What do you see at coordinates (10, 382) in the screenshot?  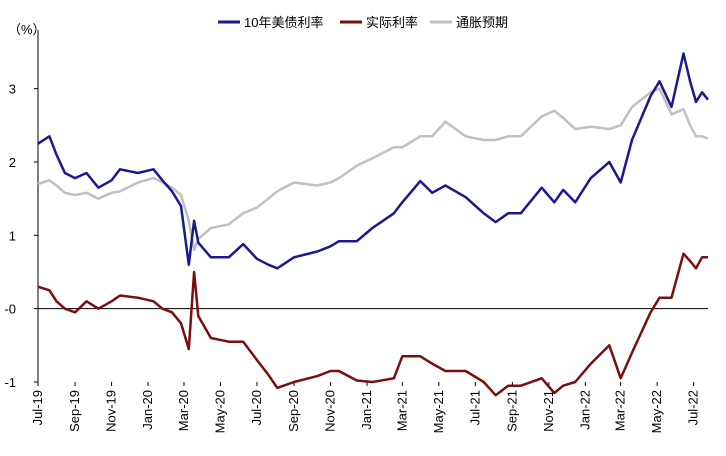 I see `y-tick-label: -1` at bounding box center [10, 382].